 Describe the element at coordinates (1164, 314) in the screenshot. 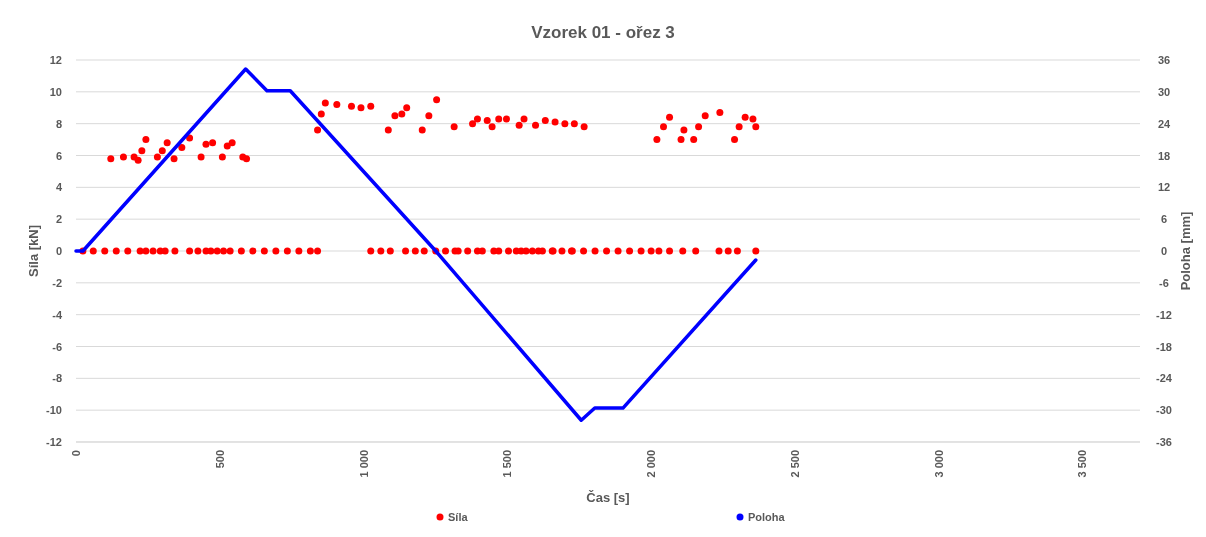

I see `y2-tick-label: -12` at that location.